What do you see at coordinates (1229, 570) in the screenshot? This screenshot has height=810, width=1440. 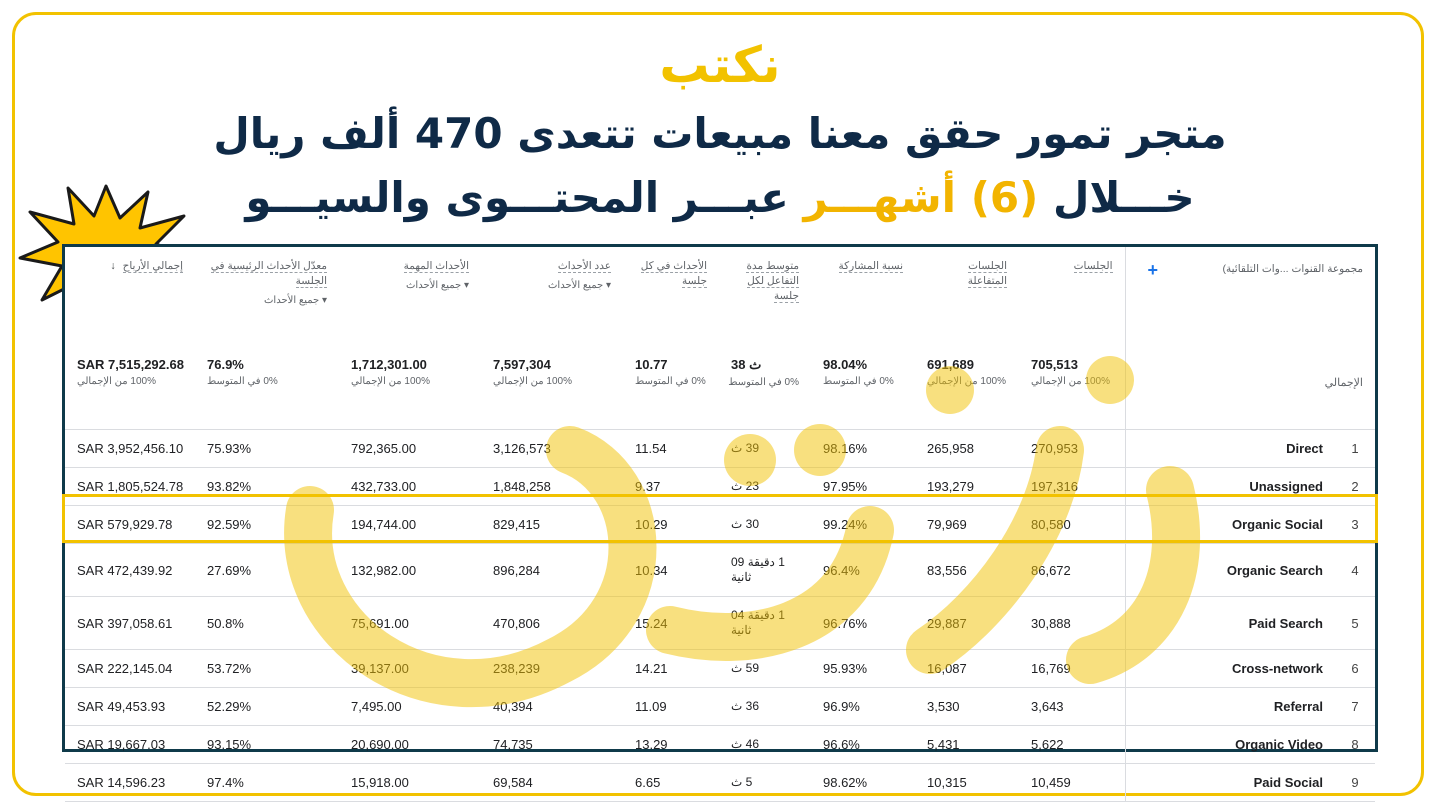 I see `channel-name: Organic Search` at bounding box center [1229, 570].